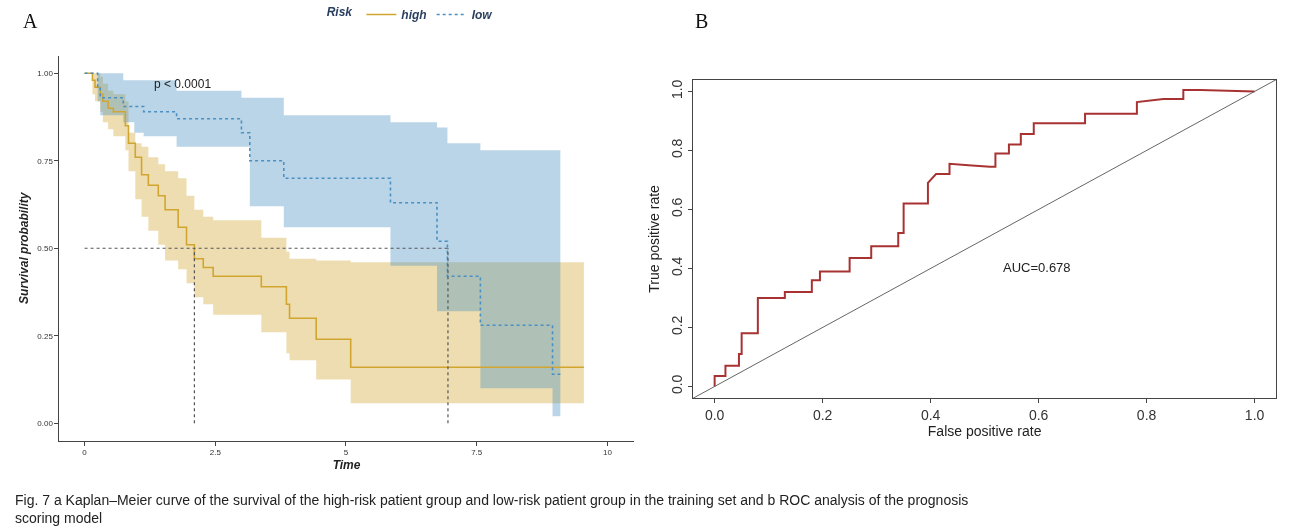 This screenshot has height=531, width=1293. Describe the element at coordinates (1037, 267) in the screenshot. I see `annotation: AUC=0.678` at that location.